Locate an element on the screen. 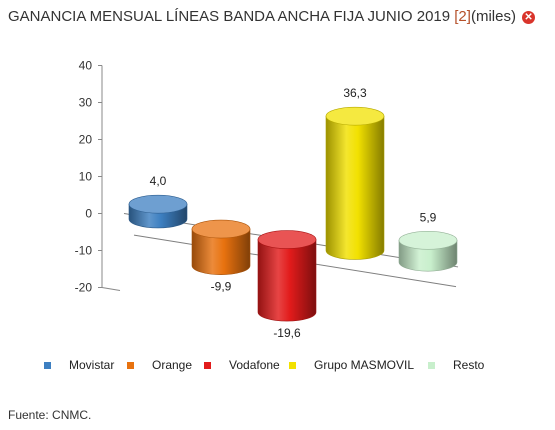 This screenshot has height=430, width=555. bar-orange is located at coordinates (221, 247).